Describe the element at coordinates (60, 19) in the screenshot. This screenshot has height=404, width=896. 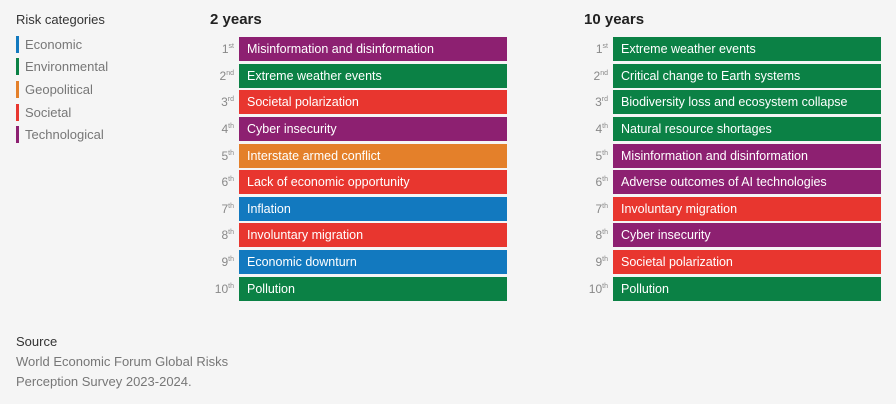
I see `legend-title: Risk categories` at that location.